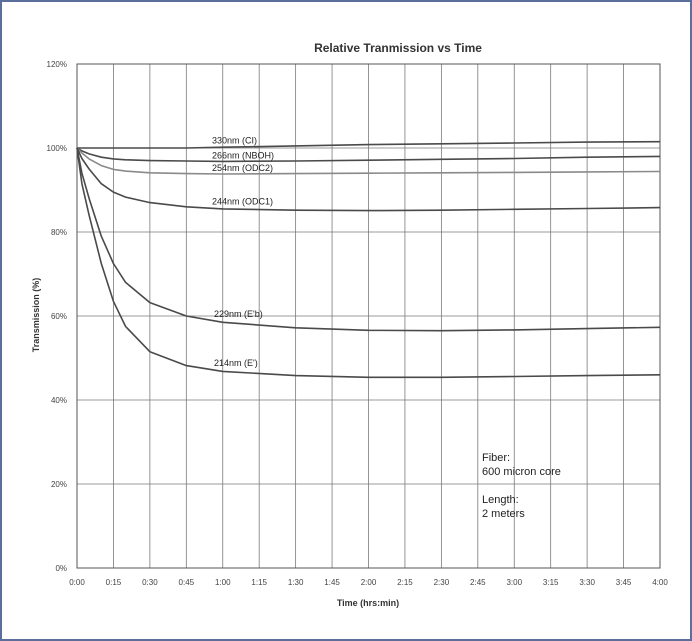 This screenshot has width=692, height=641. Describe the element at coordinates (398, 48) in the screenshot. I see `chart-title: Relative Tranmission vs Time` at that location.